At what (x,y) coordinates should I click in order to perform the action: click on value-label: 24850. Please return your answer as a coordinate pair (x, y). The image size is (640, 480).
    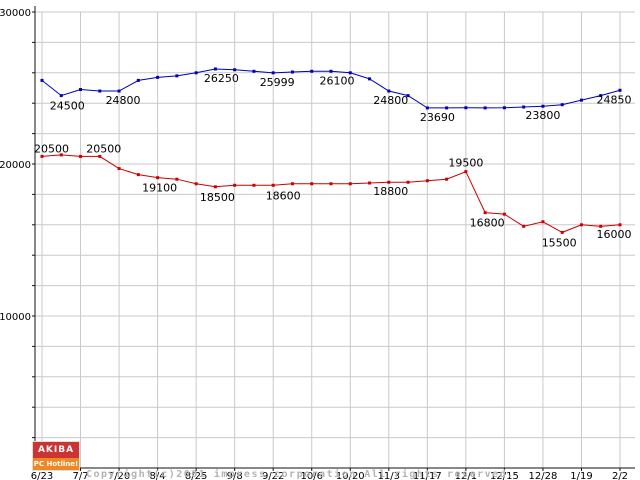
    Looking at the image, I should click on (614, 99).